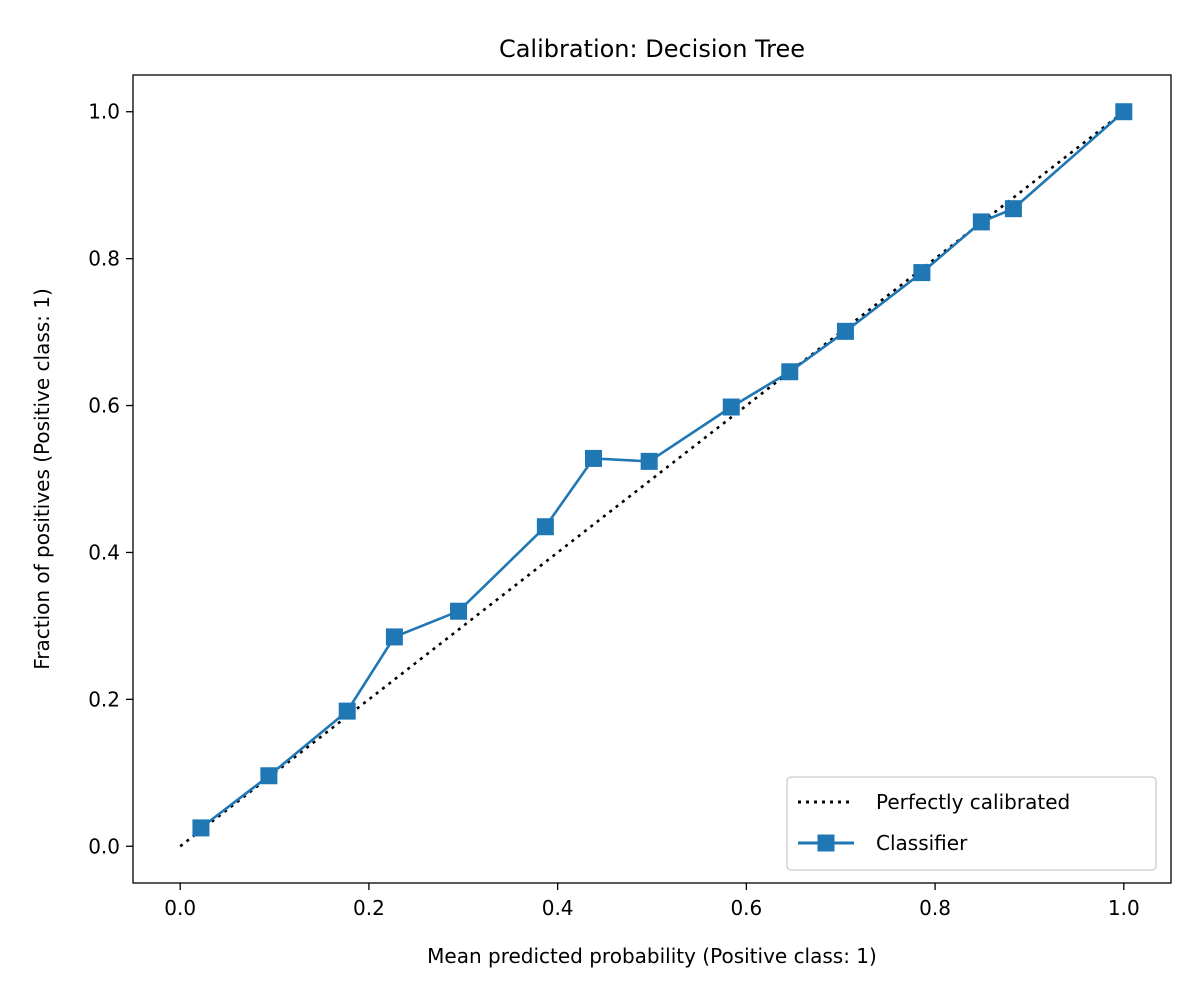 The image size is (1200, 1000). I want to click on y-tick-label: 0.6, so click(104, 406).